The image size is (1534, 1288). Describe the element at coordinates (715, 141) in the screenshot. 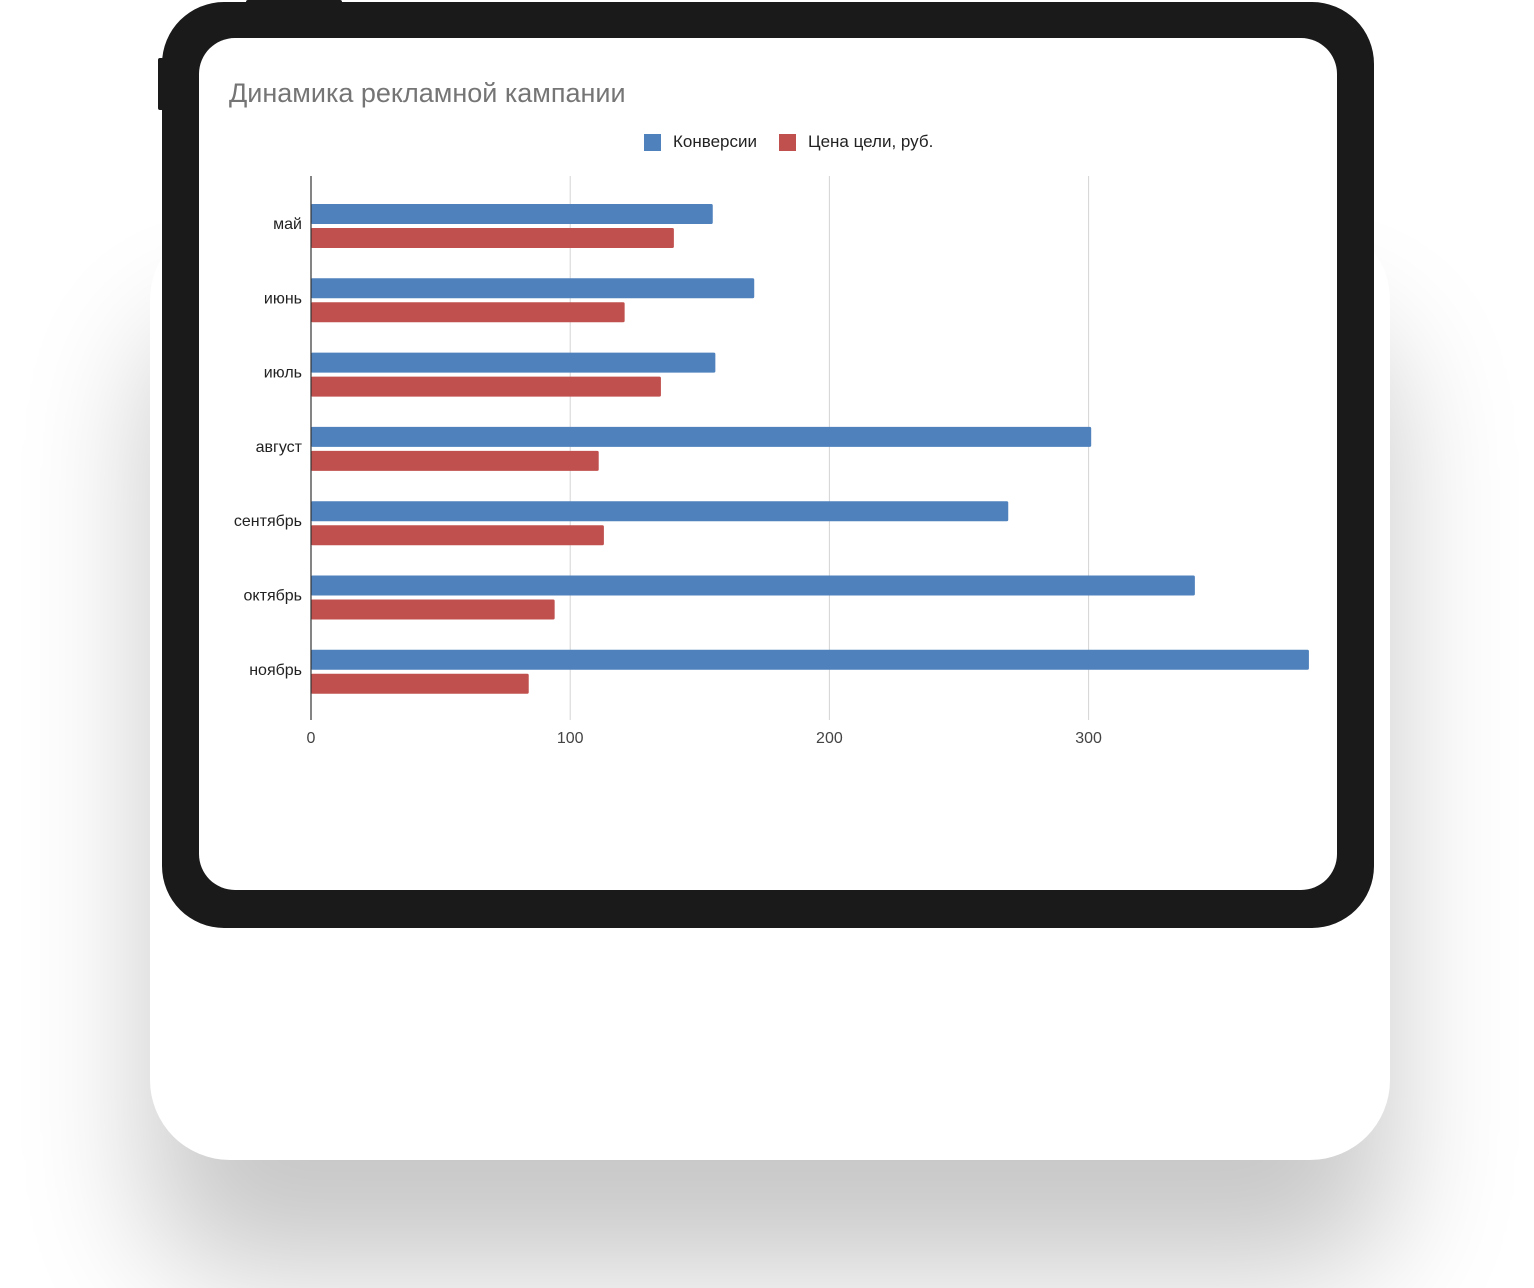

I see `legend-label-conversions: Конверсии` at that location.